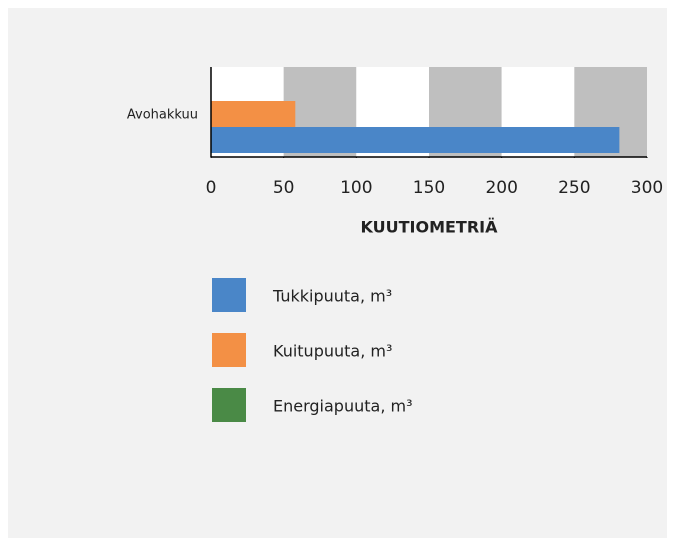  Describe the element at coordinates (332, 296) in the screenshot. I see `legend-label: Tukkipuuta, m³` at that location.